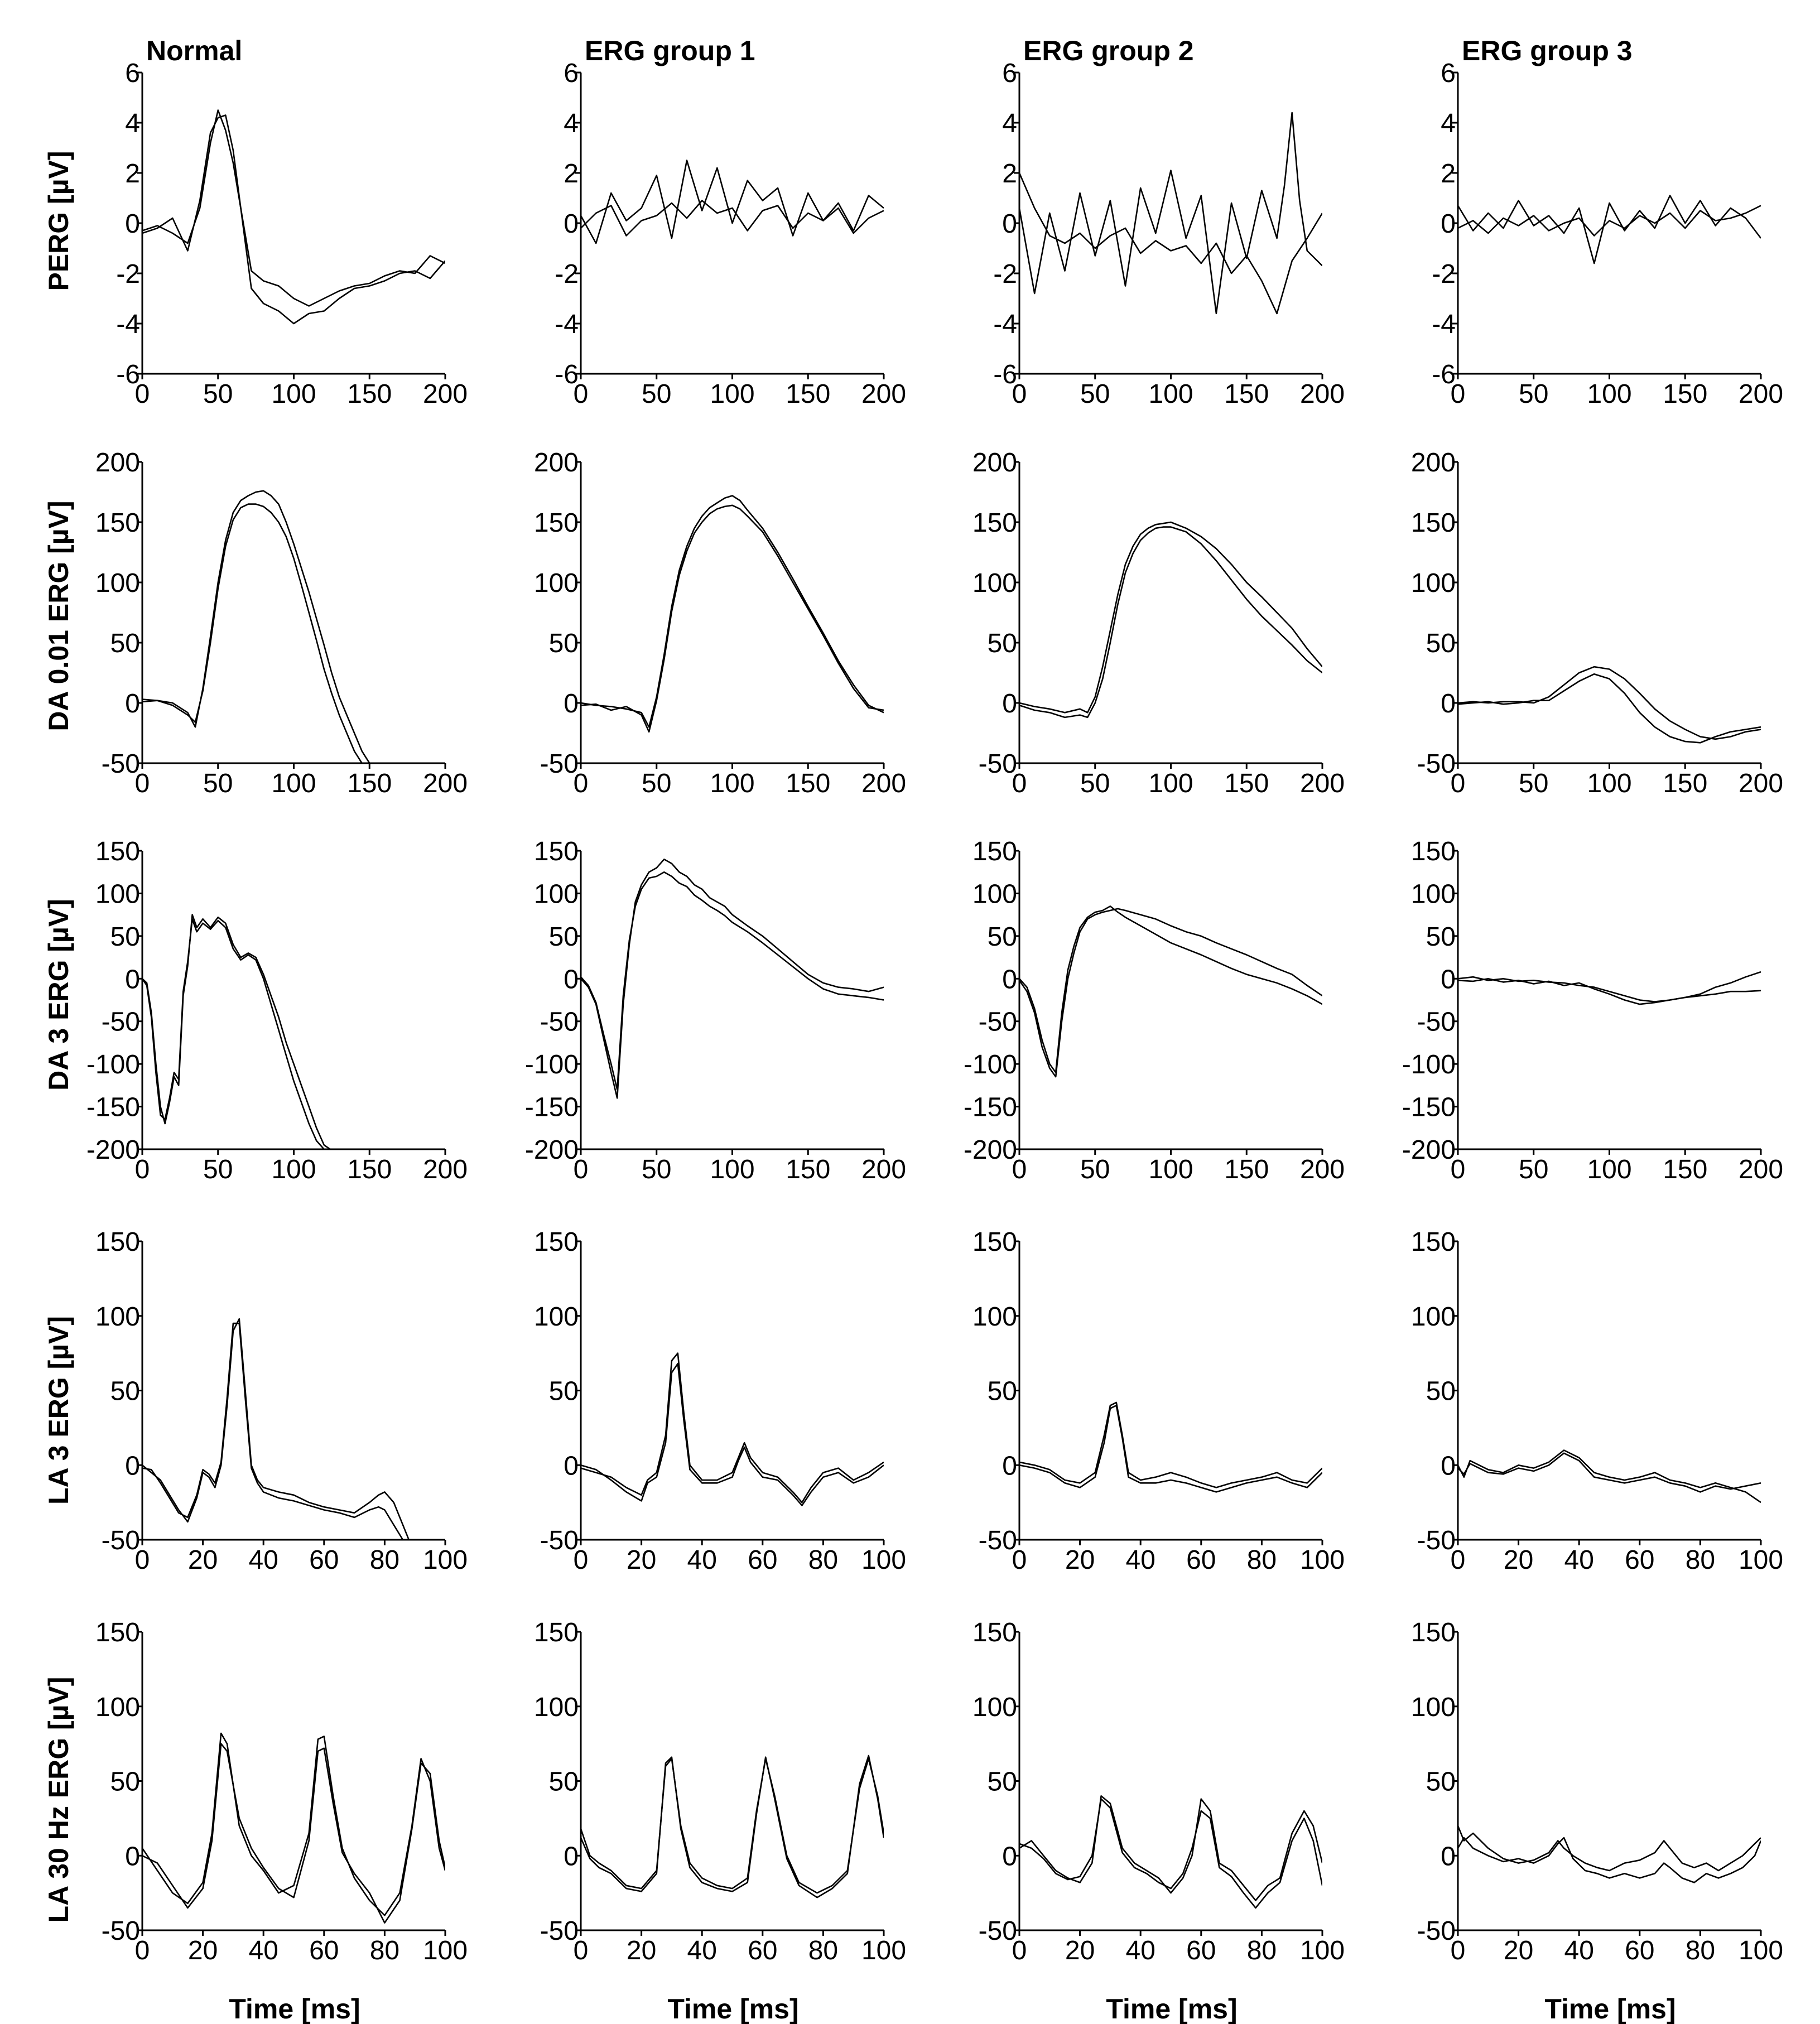 The image size is (1820, 2024). Describe the element at coordinates (58, 221) in the screenshot. I see `row-label-perg: PERG [µV]` at that location.